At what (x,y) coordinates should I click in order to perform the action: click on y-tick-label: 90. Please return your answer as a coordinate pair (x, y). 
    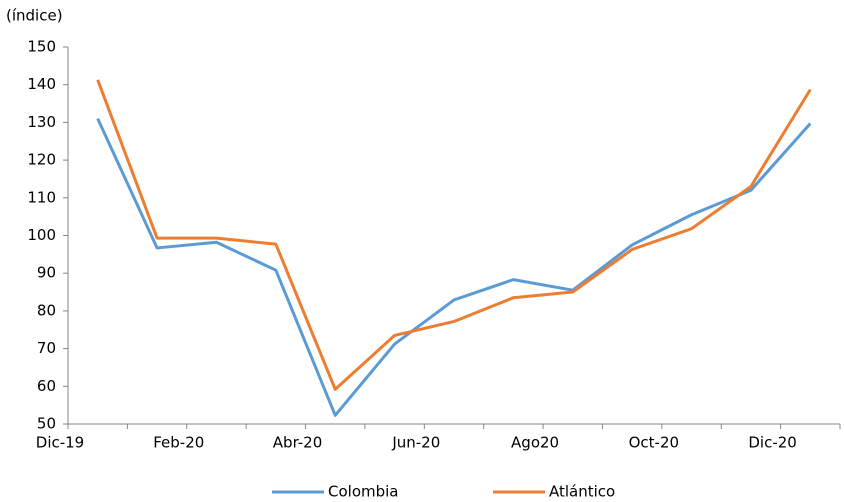
    Looking at the image, I should click on (46, 273).